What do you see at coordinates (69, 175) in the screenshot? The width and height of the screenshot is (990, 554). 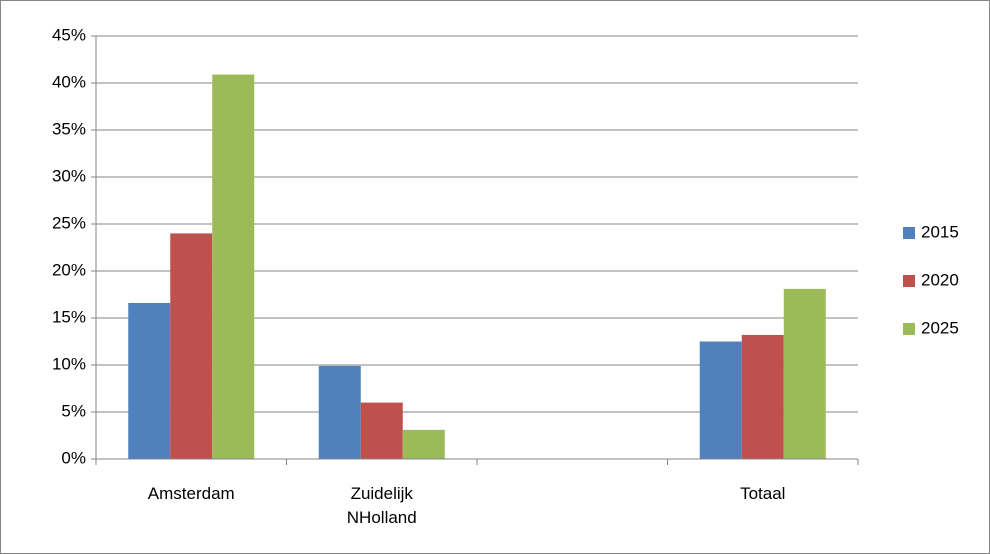 I see `y-tick-label: 30%` at bounding box center [69, 175].